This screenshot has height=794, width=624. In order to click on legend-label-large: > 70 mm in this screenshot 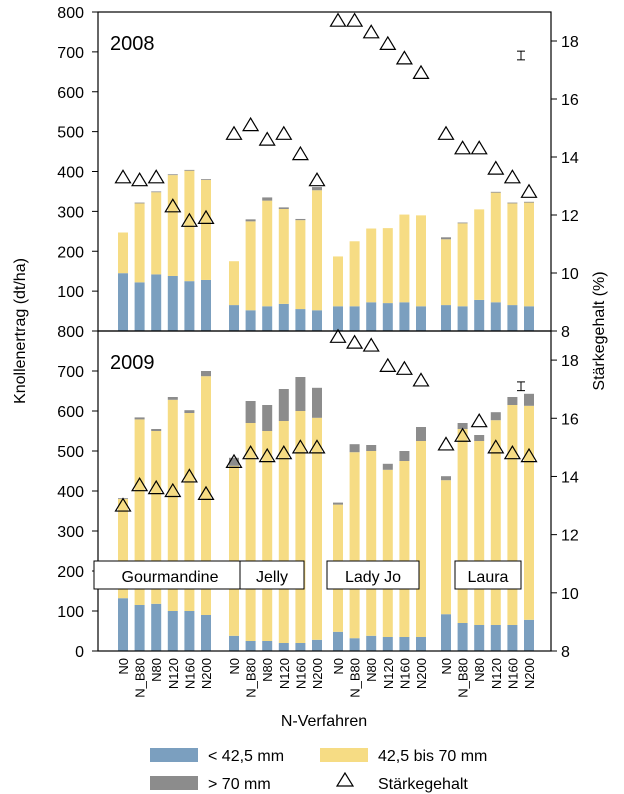, I will do `click(239, 784)`.